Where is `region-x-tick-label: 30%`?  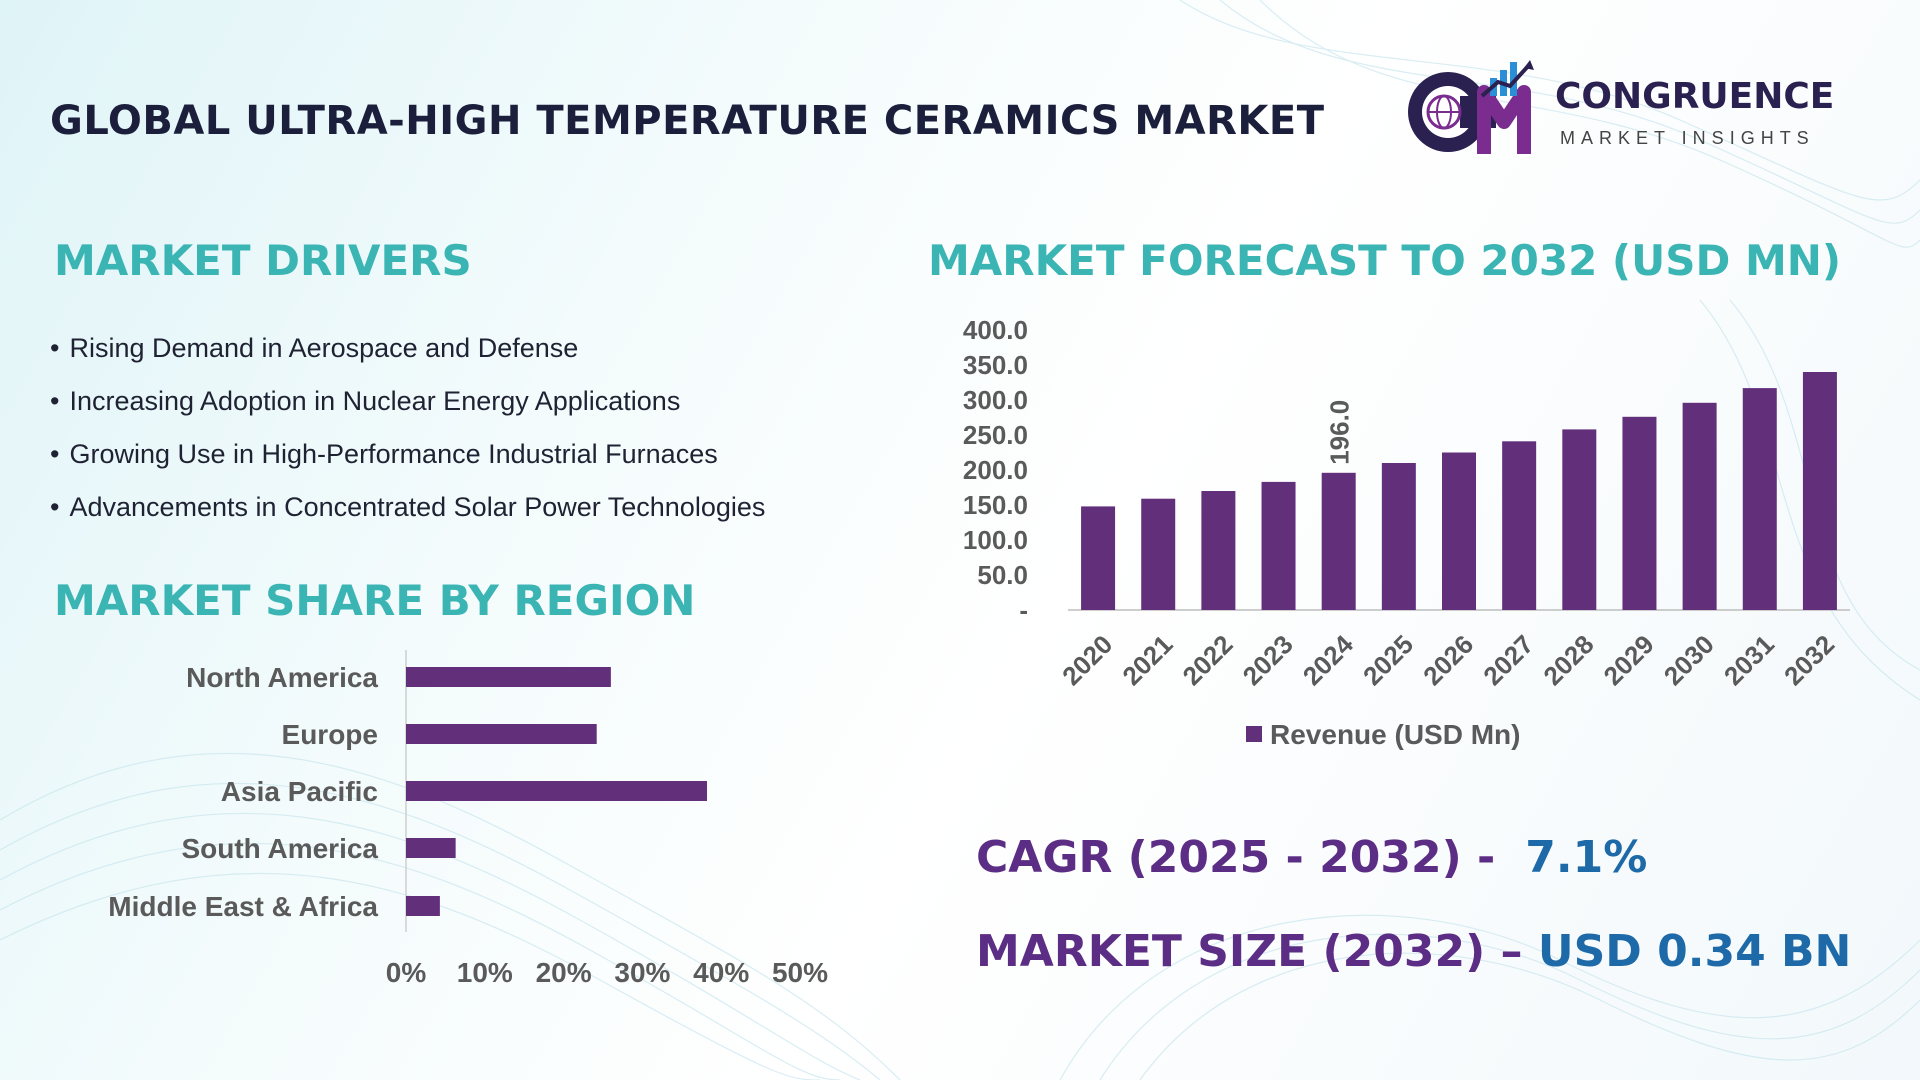
region-x-tick-label: 30% is located at coordinates (642, 972).